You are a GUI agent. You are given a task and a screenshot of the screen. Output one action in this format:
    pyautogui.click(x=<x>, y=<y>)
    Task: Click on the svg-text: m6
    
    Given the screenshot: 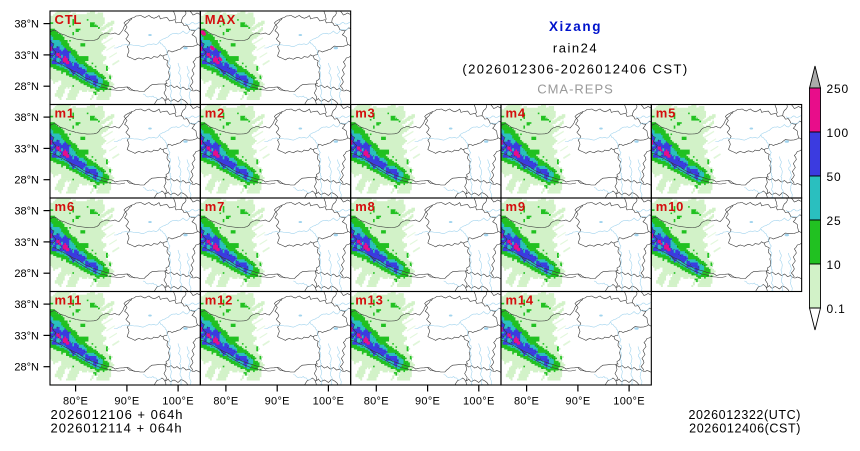 What is the action you would take?
    pyautogui.click(x=65, y=206)
    